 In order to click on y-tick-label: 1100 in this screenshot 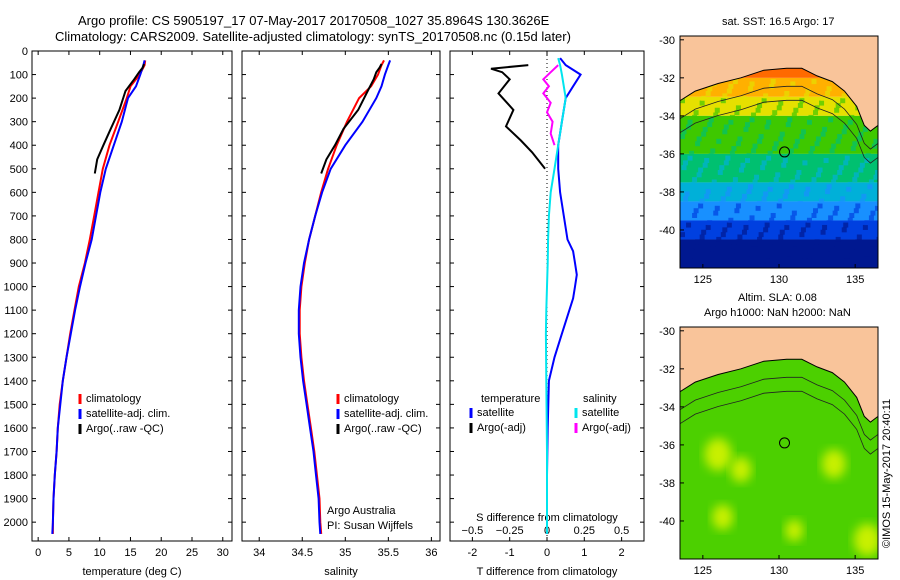, I will do `click(16, 311)`.